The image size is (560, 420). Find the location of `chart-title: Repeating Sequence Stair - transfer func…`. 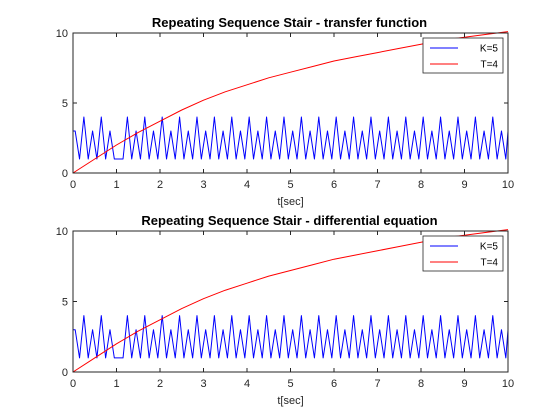

chart-title: Repeating Sequence Stair - transfer func… is located at coordinates (289, 22).